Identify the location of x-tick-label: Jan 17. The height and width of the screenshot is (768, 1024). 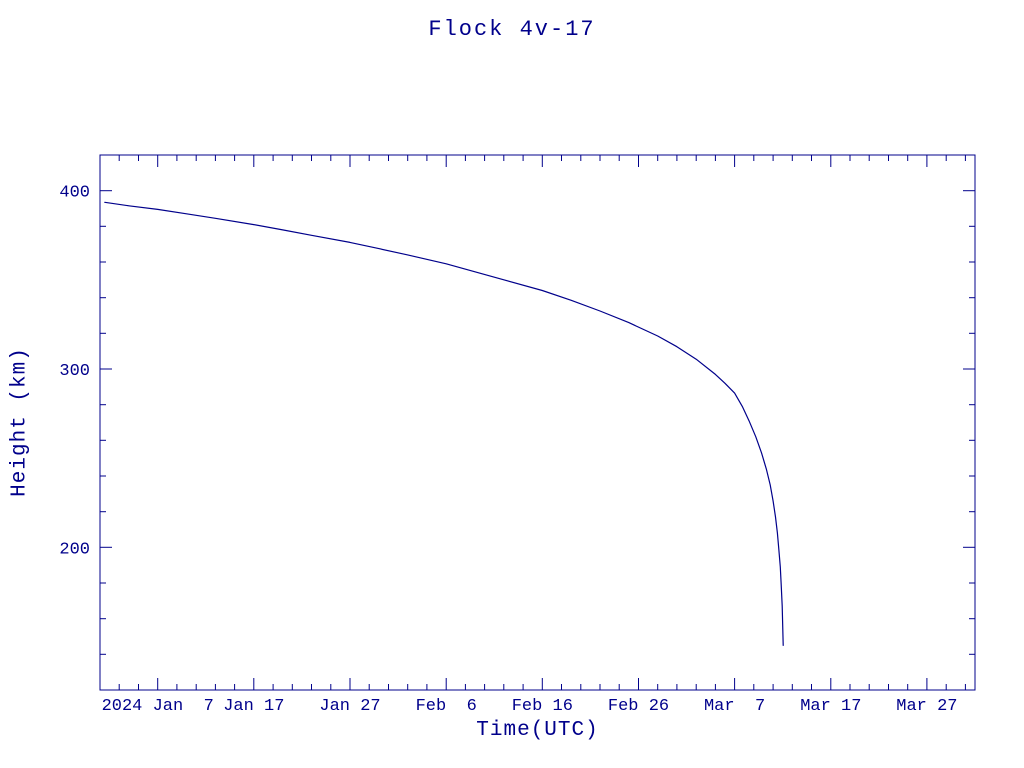
(253, 706).